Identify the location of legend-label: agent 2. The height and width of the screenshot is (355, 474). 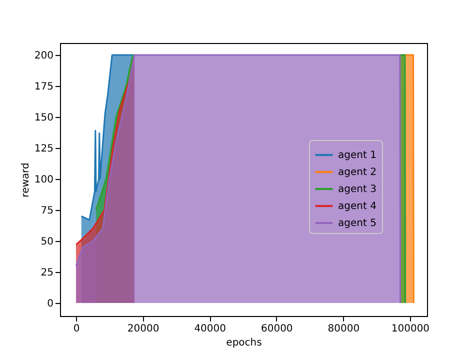
(357, 172).